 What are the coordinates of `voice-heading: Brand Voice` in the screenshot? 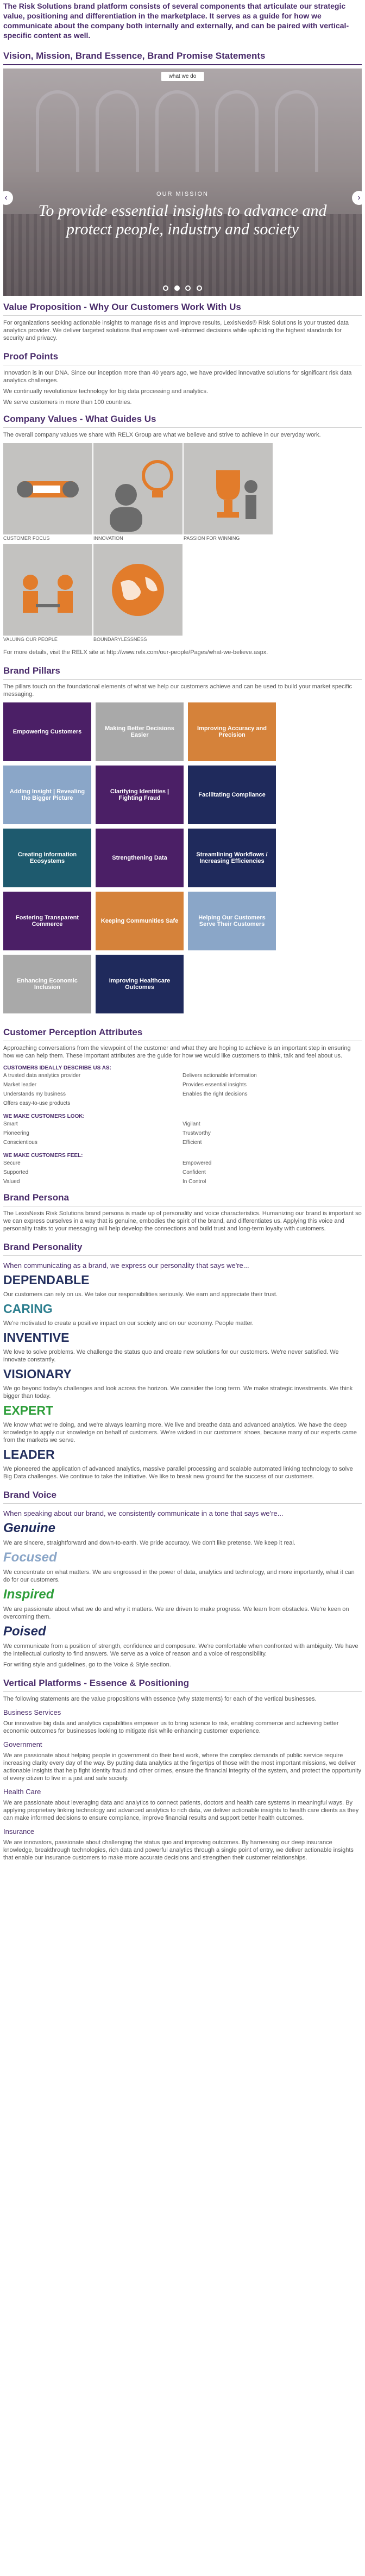 It's located at (182, 1494).